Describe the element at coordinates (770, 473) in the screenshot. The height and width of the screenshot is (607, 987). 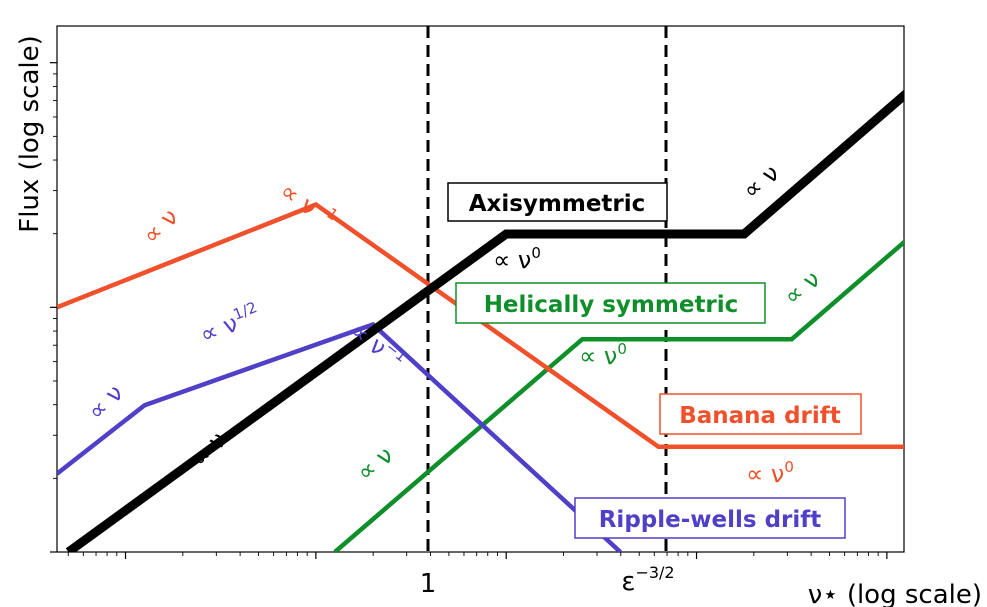
I see `slope-label-banana-3: ∝ ν0` at that location.